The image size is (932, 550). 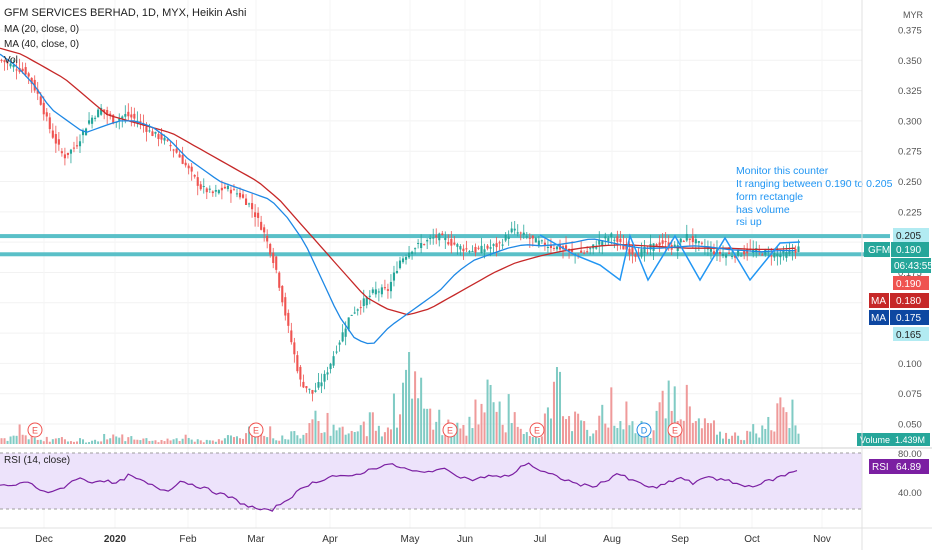 What do you see at coordinates (910, 61) in the screenshot?
I see `price-tick-label: 0.350` at bounding box center [910, 61].